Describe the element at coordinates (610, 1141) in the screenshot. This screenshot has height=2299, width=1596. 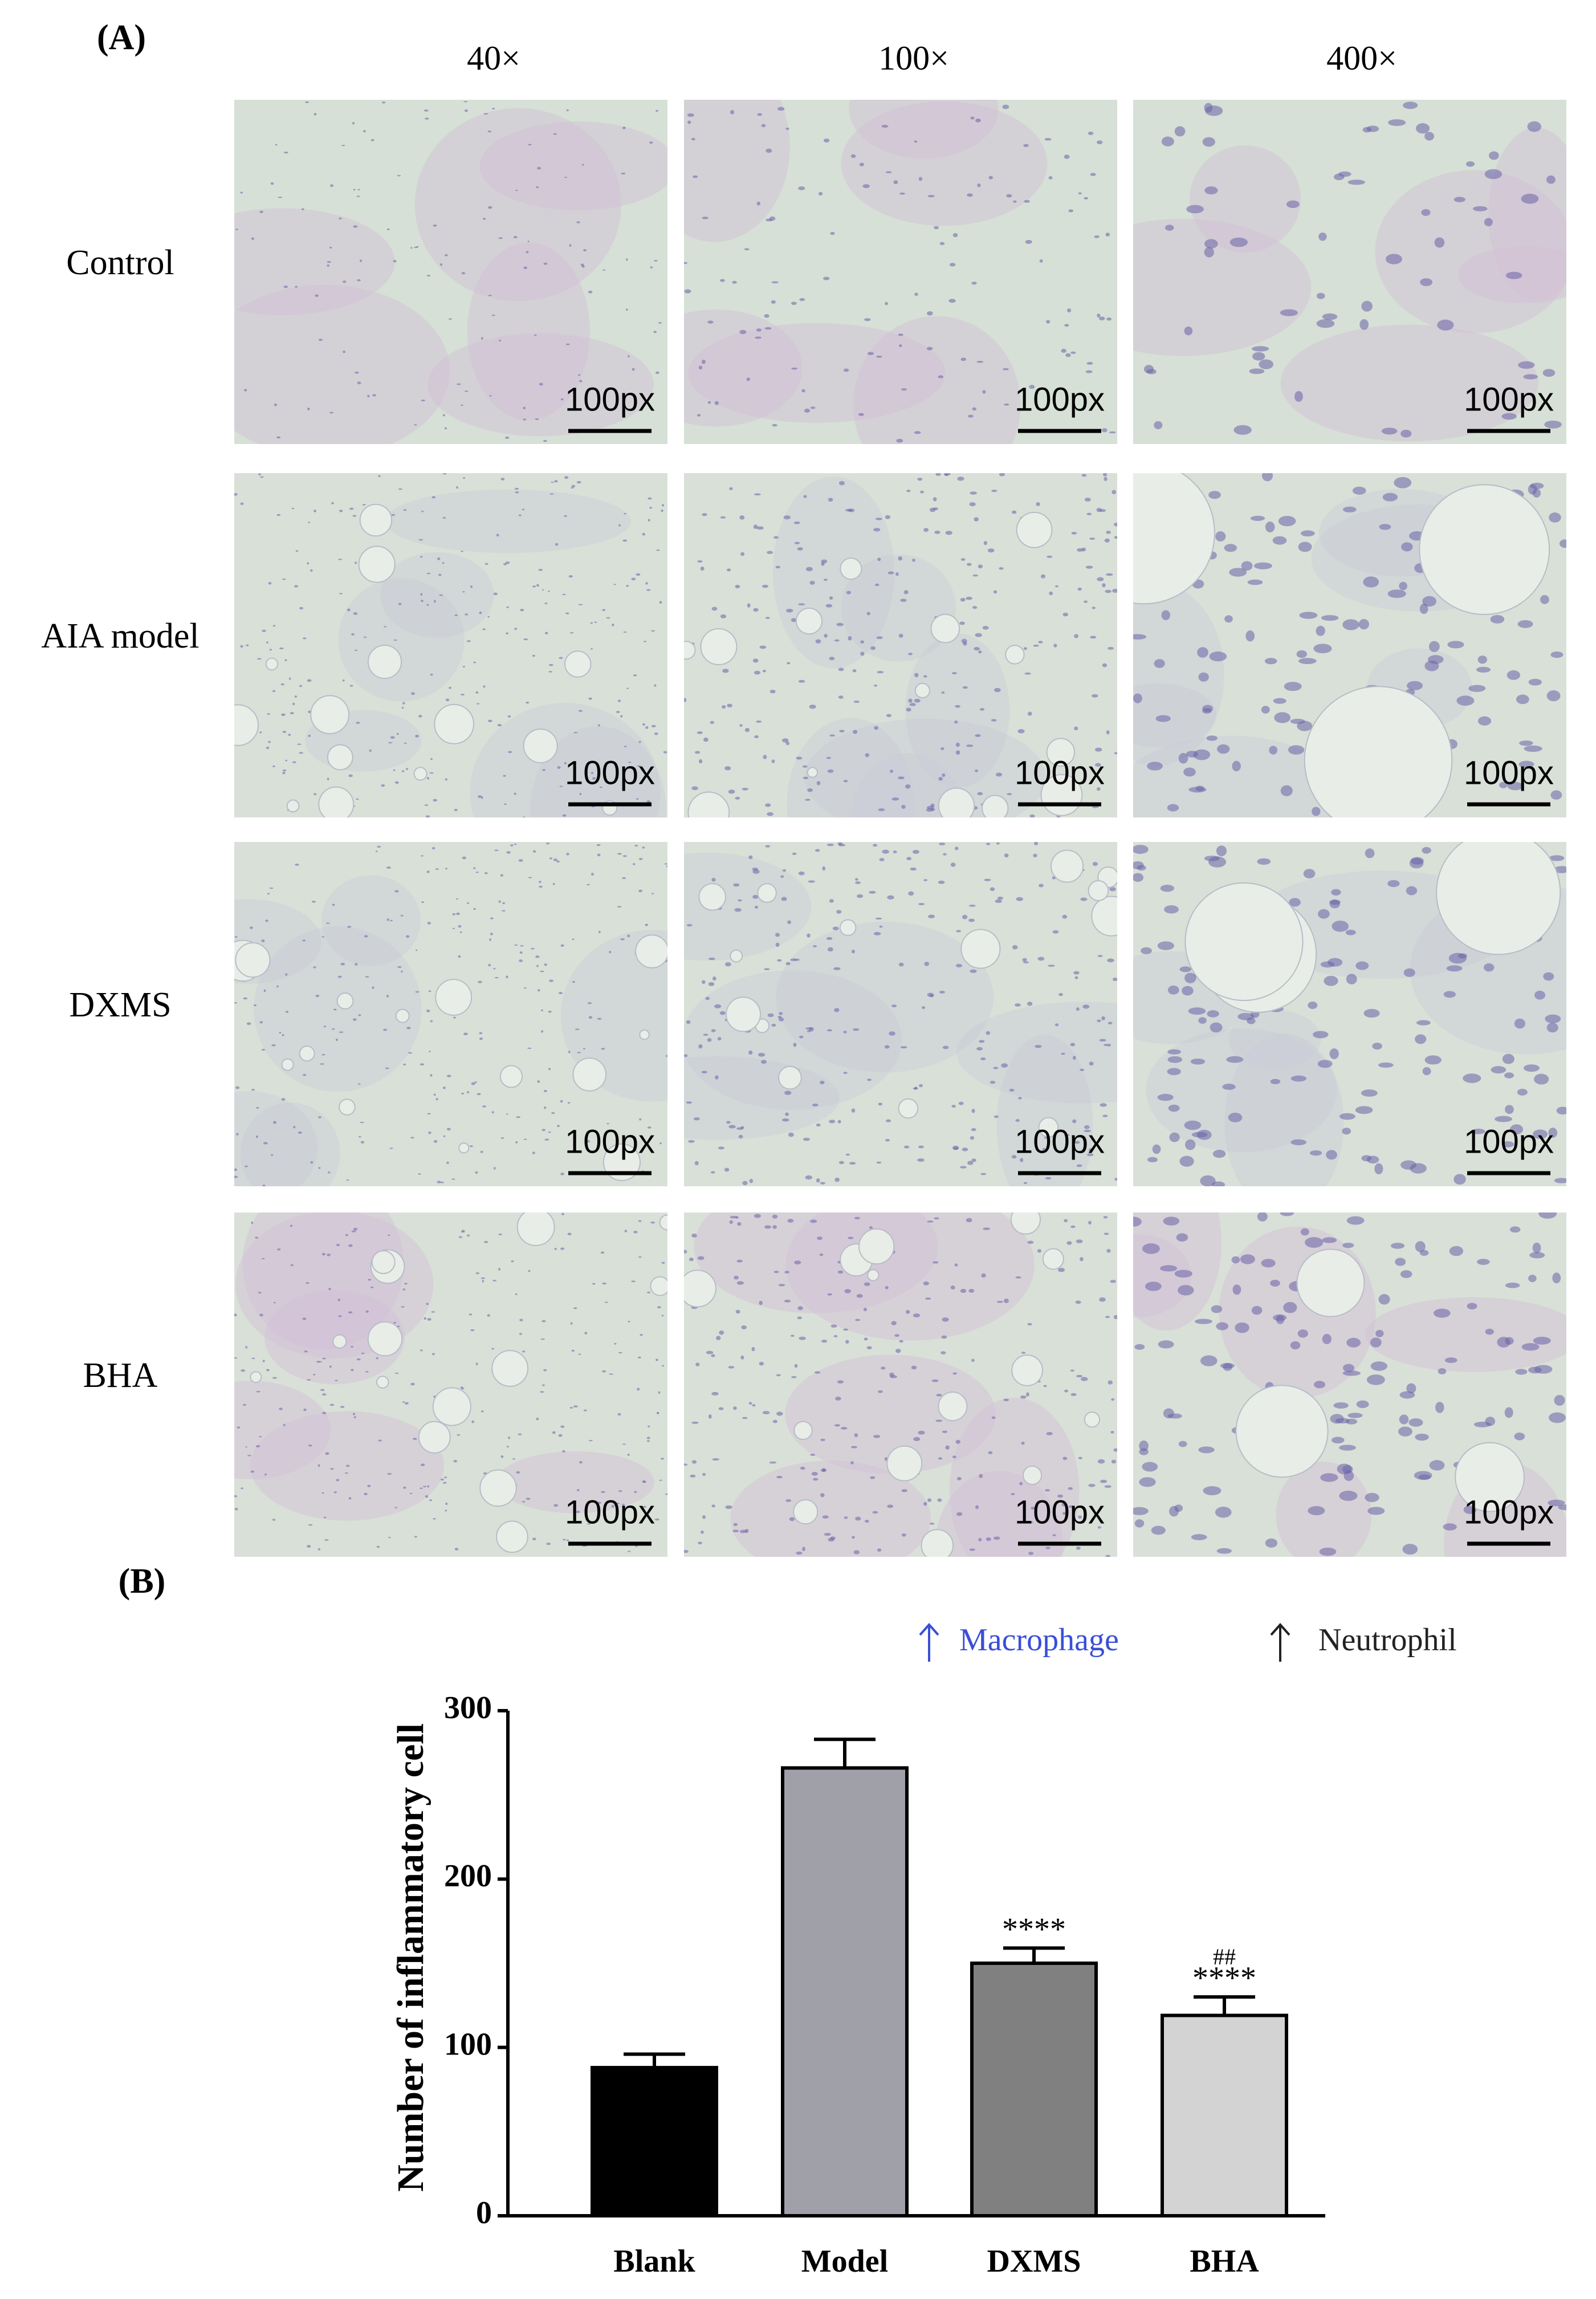
I see `scale-label: 100px` at that location.